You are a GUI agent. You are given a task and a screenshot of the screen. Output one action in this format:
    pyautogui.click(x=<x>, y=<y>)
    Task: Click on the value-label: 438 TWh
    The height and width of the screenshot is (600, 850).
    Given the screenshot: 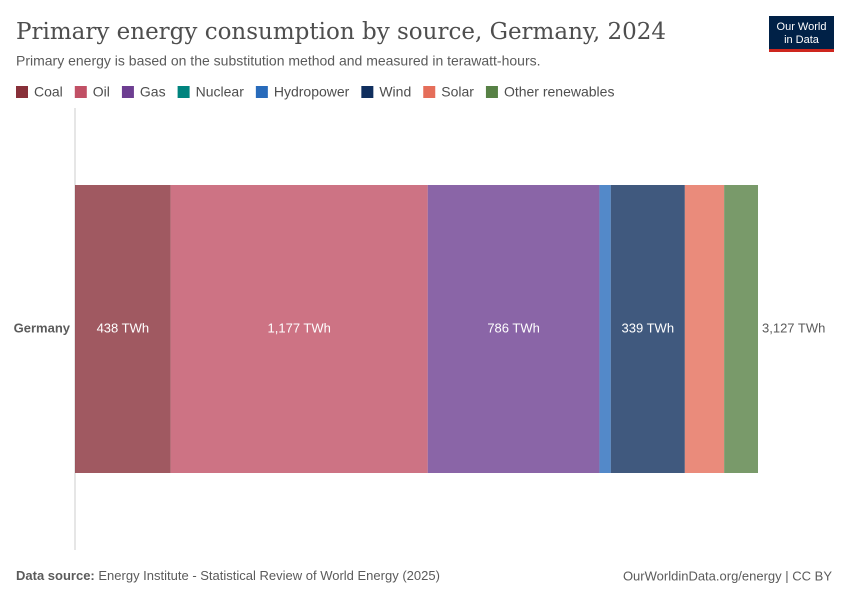 What is the action you would take?
    pyautogui.click(x=123, y=327)
    